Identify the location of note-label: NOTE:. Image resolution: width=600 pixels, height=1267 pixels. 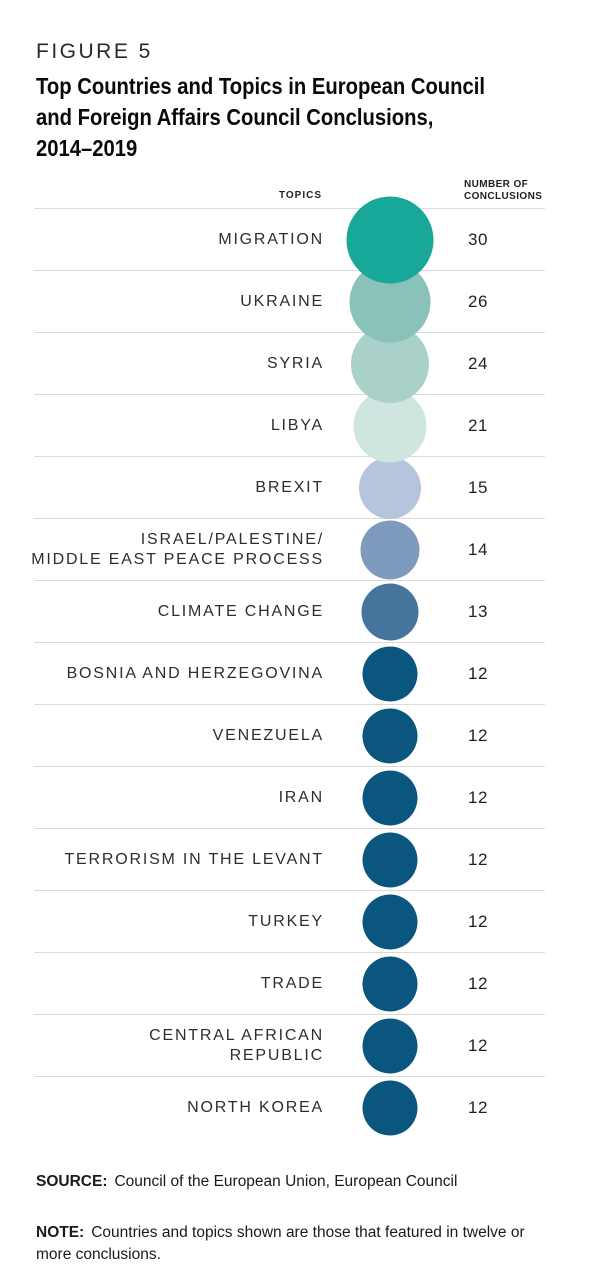
(60, 1232).